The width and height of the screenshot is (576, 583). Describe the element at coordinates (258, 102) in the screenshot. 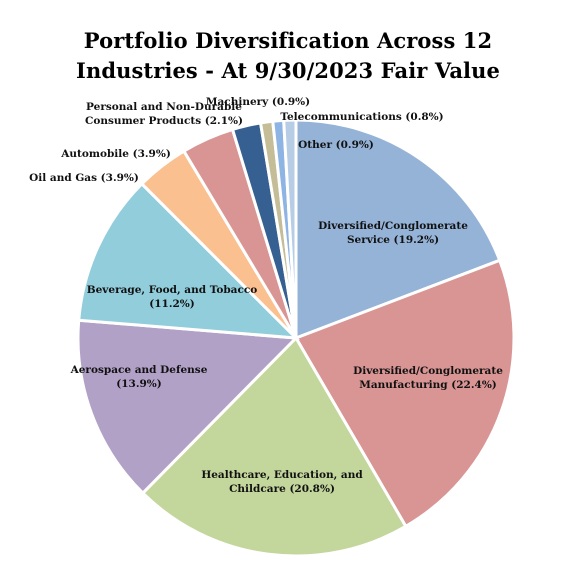

I see `slice-label-machinery-line-1: Machinery (0.9%)` at that location.